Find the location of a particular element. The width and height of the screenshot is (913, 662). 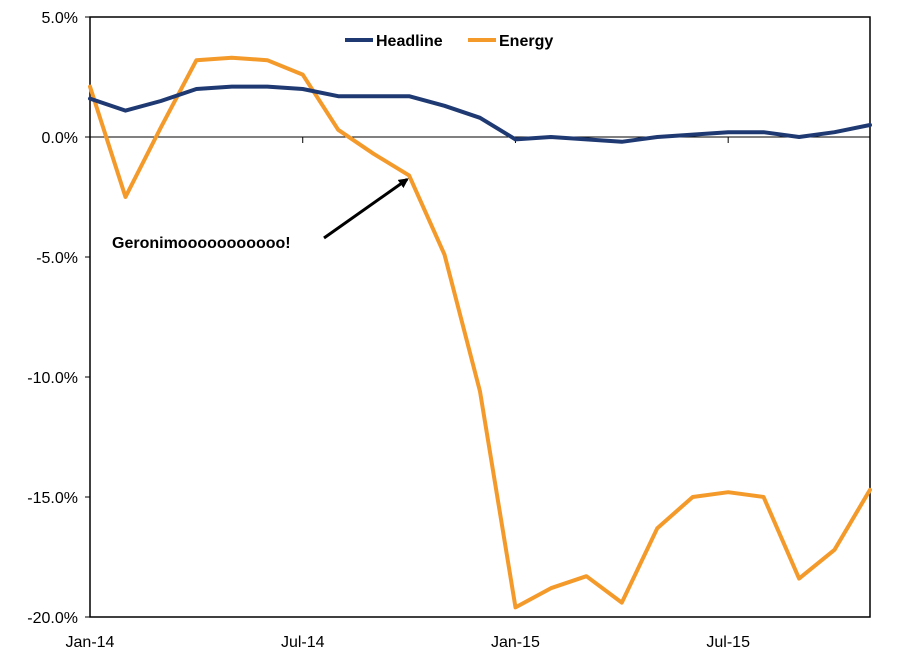

legend-label-headline: Headline is located at coordinates (409, 41).